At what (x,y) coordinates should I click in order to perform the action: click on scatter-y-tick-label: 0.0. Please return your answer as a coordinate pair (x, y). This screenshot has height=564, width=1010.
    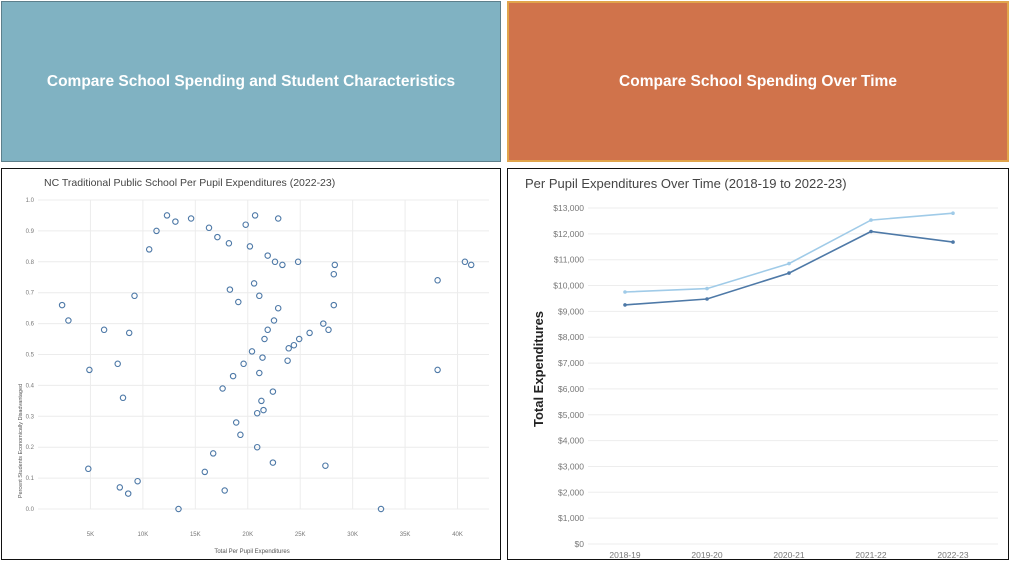
    Looking at the image, I should click on (30, 510).